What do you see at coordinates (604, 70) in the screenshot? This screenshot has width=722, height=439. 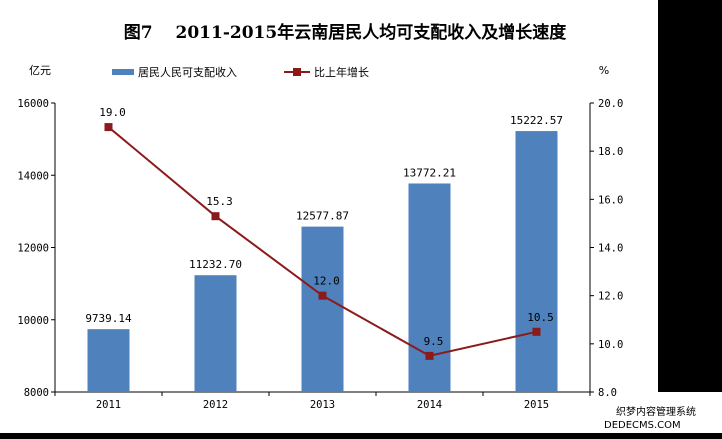 I see `right-axis-unit: %` at bounding box center [604, 70].